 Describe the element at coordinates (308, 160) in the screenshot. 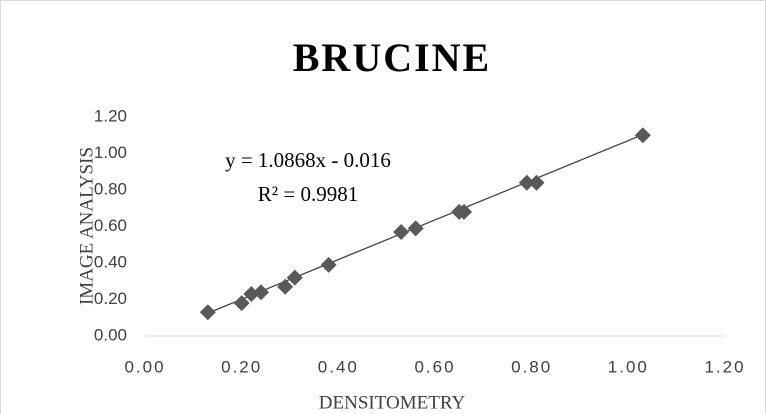

I see `trendline-equation: y = 1.0868x - 0.016` at that location.